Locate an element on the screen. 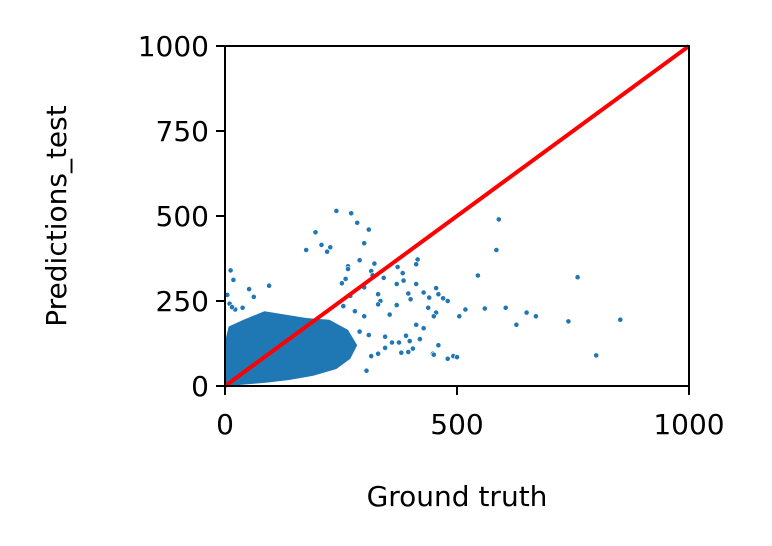 The height and width of the screenshot is (546, 772). y-axis-label: Predictions_test is located at coordinates (56, 215).